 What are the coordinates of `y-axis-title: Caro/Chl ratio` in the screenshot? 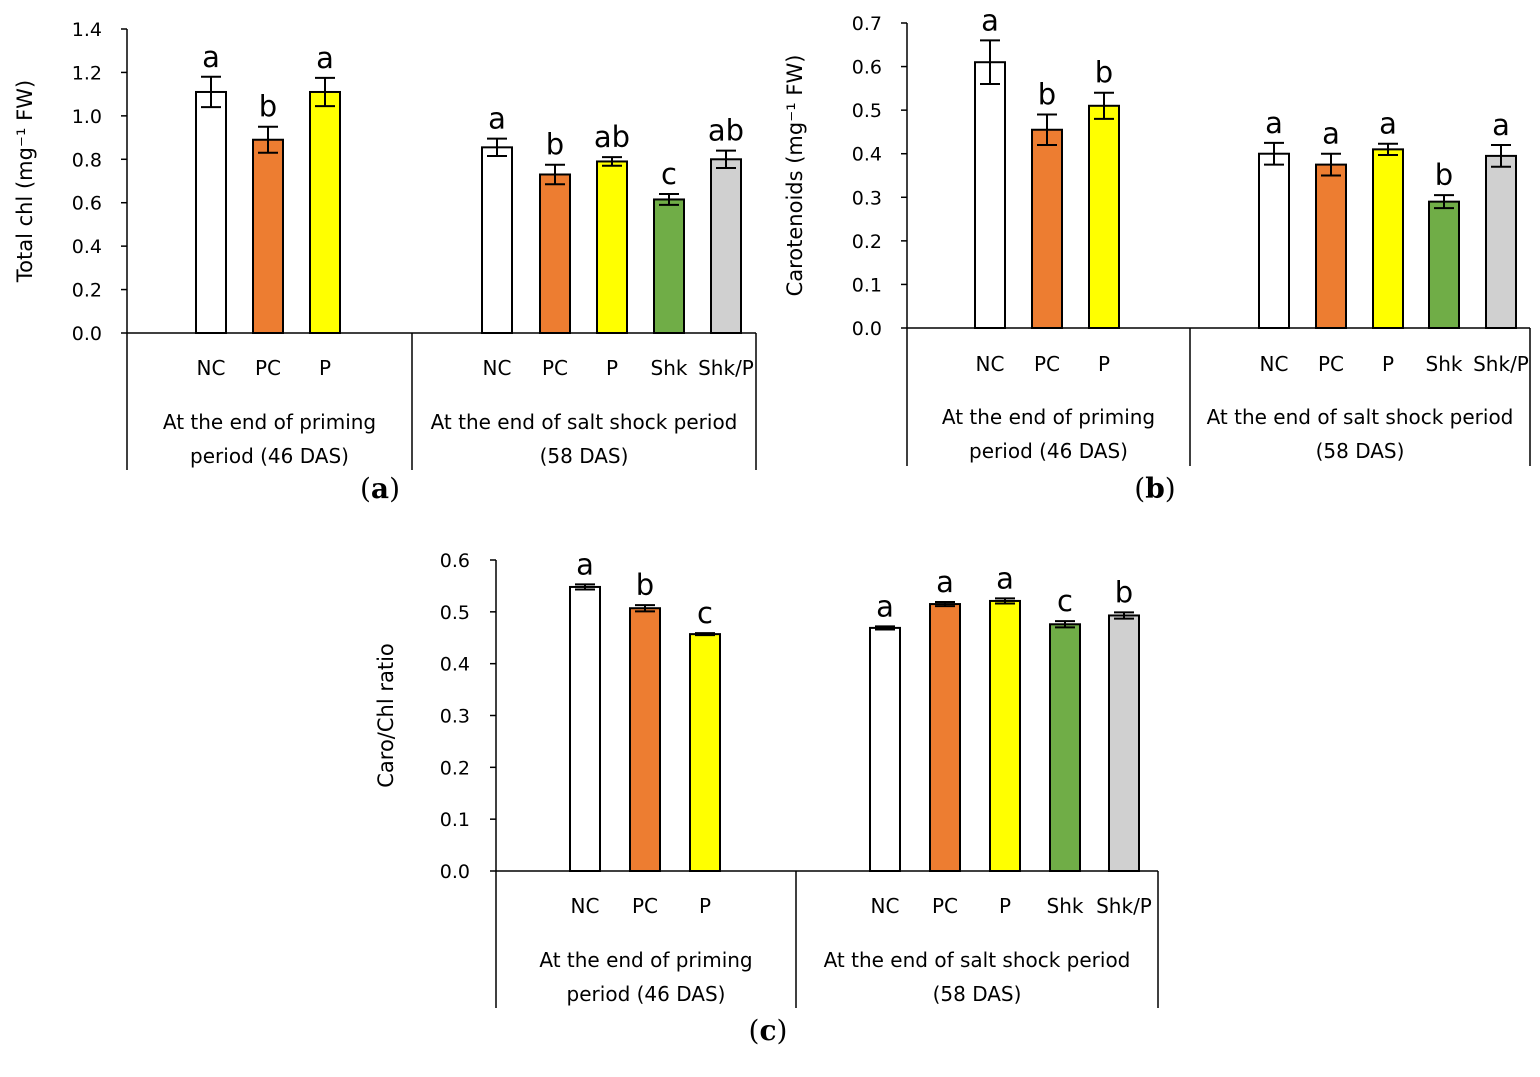 It's located at (386, 715).